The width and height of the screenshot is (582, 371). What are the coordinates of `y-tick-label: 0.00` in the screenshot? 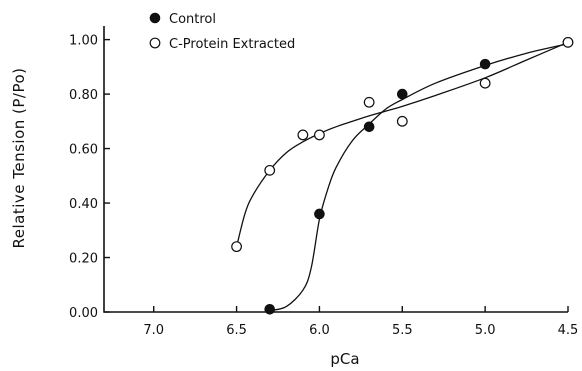 It's located at (83, 313).